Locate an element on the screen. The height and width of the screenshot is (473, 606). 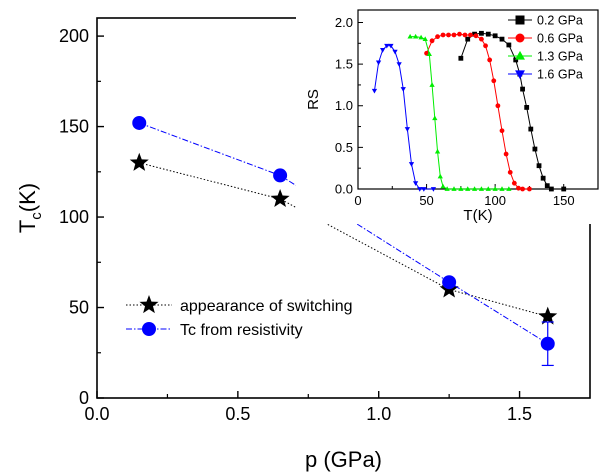
legend-label: Tc from resistivity is located at coordinates (241, 330).